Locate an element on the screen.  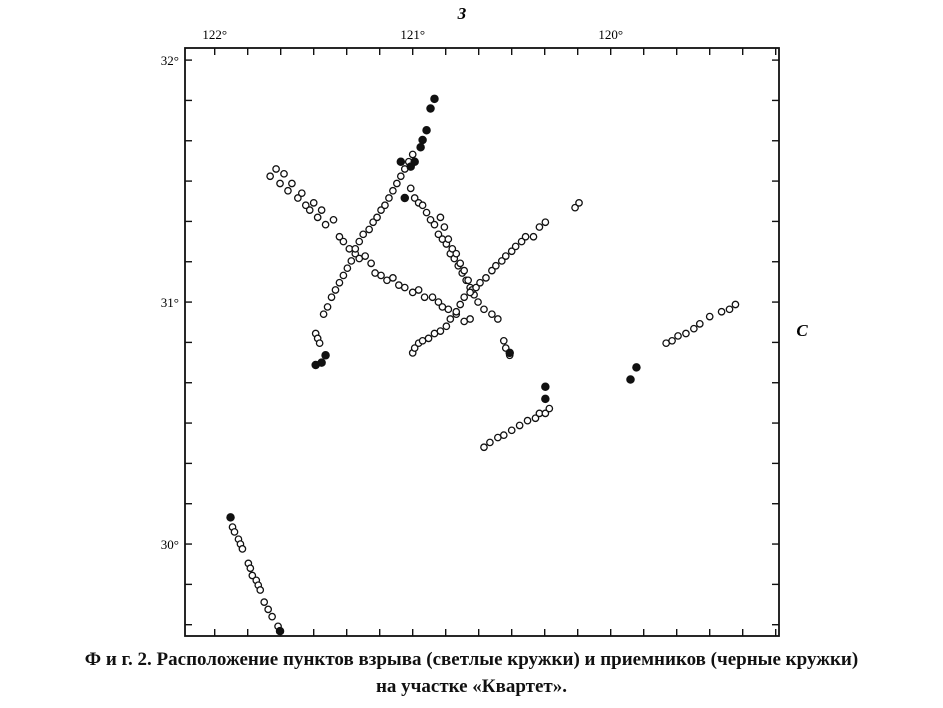
x-tick-label: 122° is located at coordinates (214, 34).